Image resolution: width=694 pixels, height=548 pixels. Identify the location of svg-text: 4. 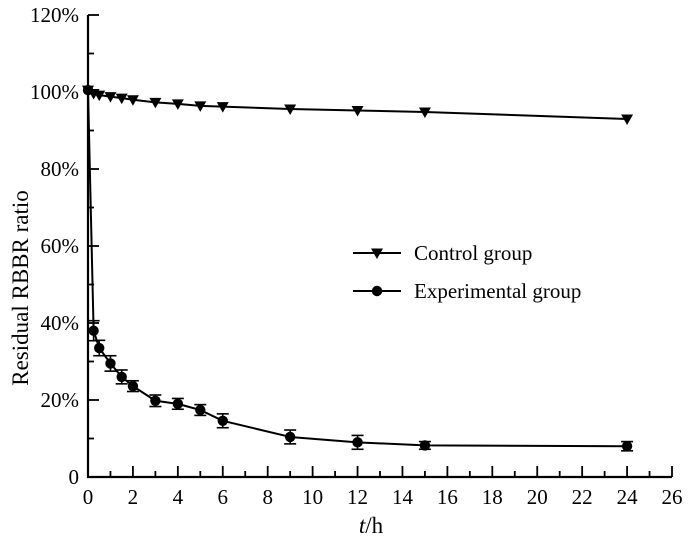
(178, 497).